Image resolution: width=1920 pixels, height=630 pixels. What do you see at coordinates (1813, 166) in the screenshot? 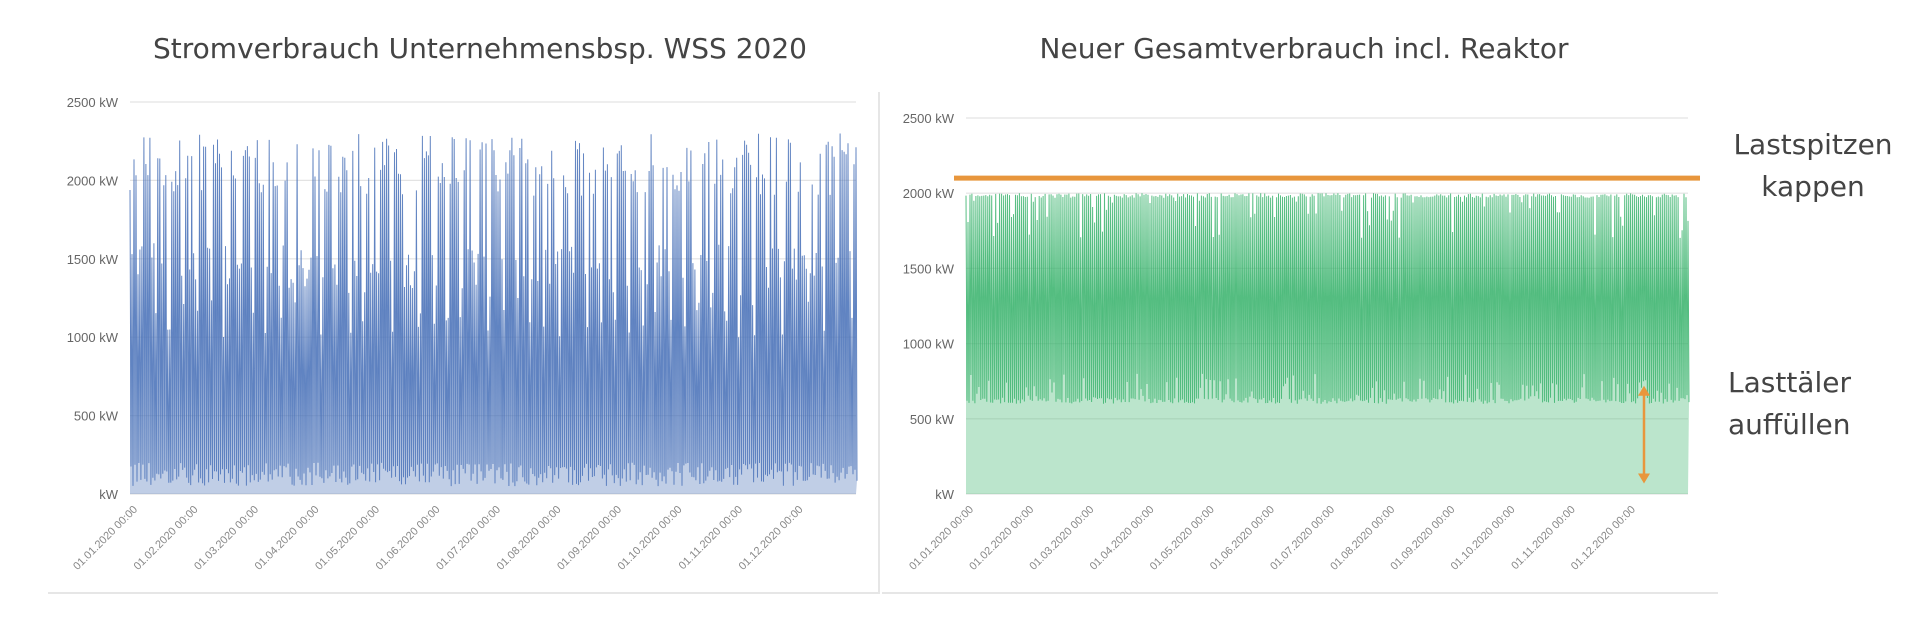
I see `annotation-cap-peaks: Lastspitzen kappen` at bounding box center [1813, 166].